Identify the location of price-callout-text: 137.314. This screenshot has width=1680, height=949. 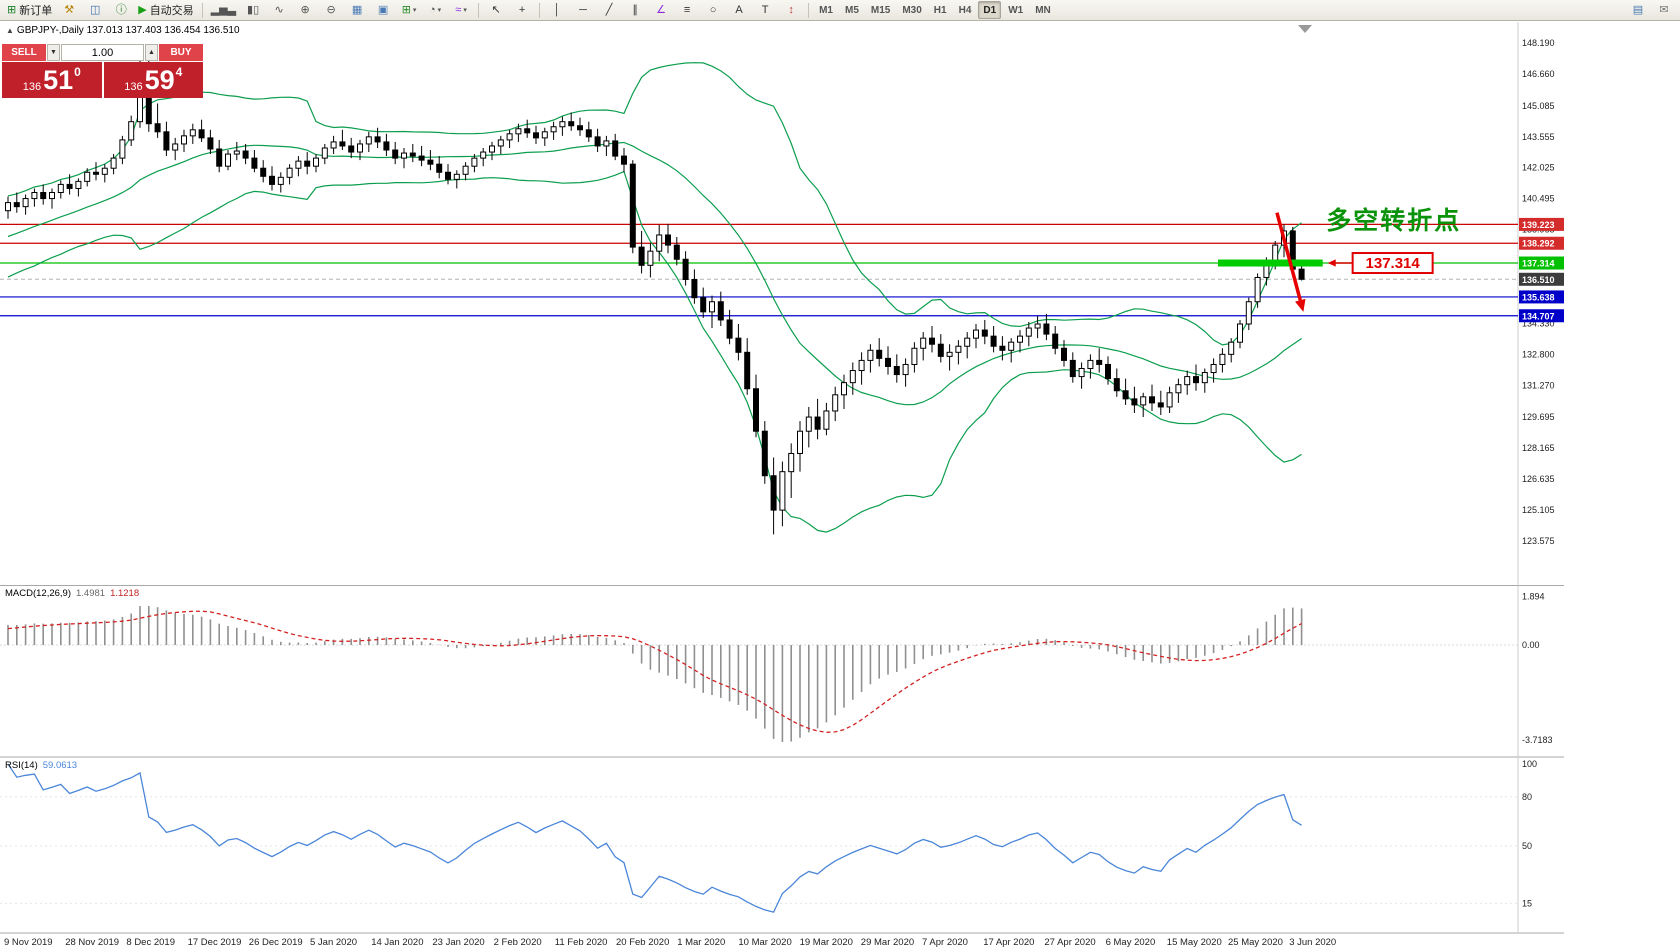
(1393, 263).